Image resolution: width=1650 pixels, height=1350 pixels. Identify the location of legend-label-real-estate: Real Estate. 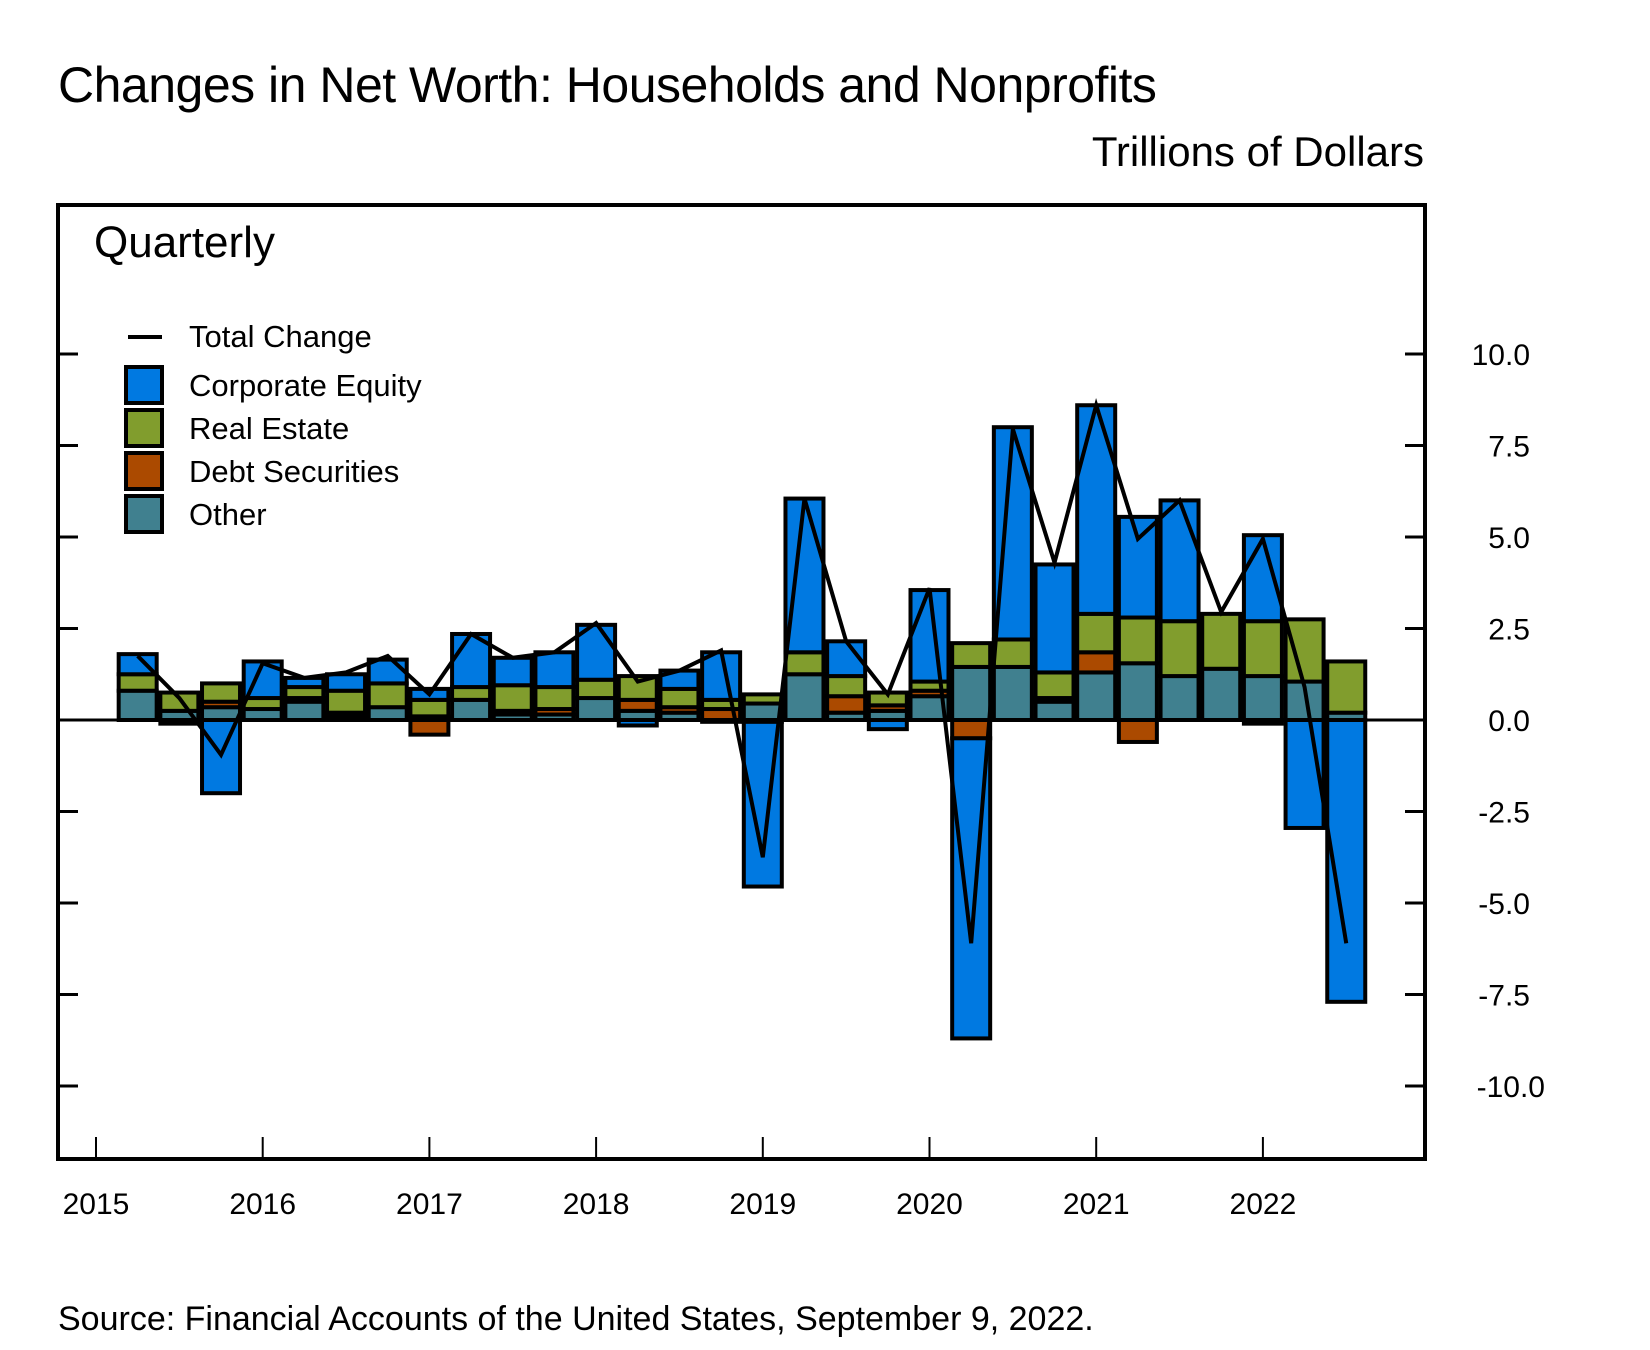
(269, 428).